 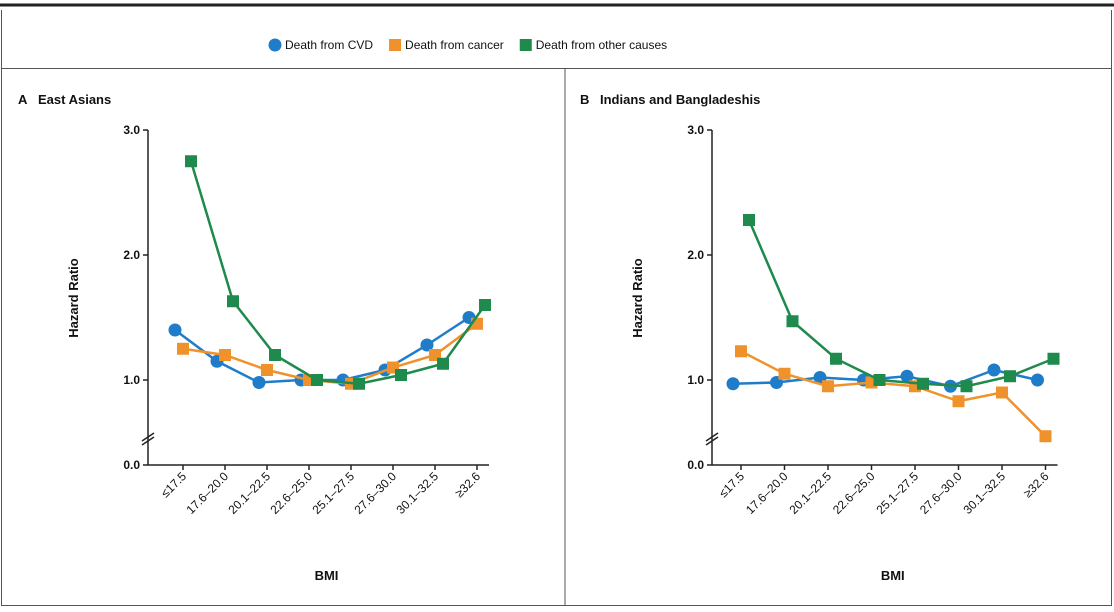 I want to click on panel-title: Indians and Bangladeshis, so click(x=680, y=99).